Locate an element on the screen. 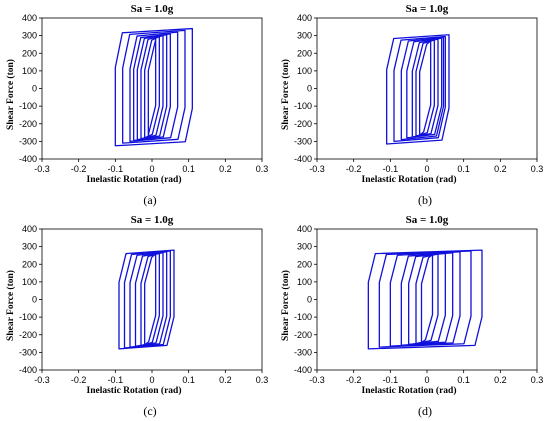  panel-caption: (d) is located at coordinates (425, 411).